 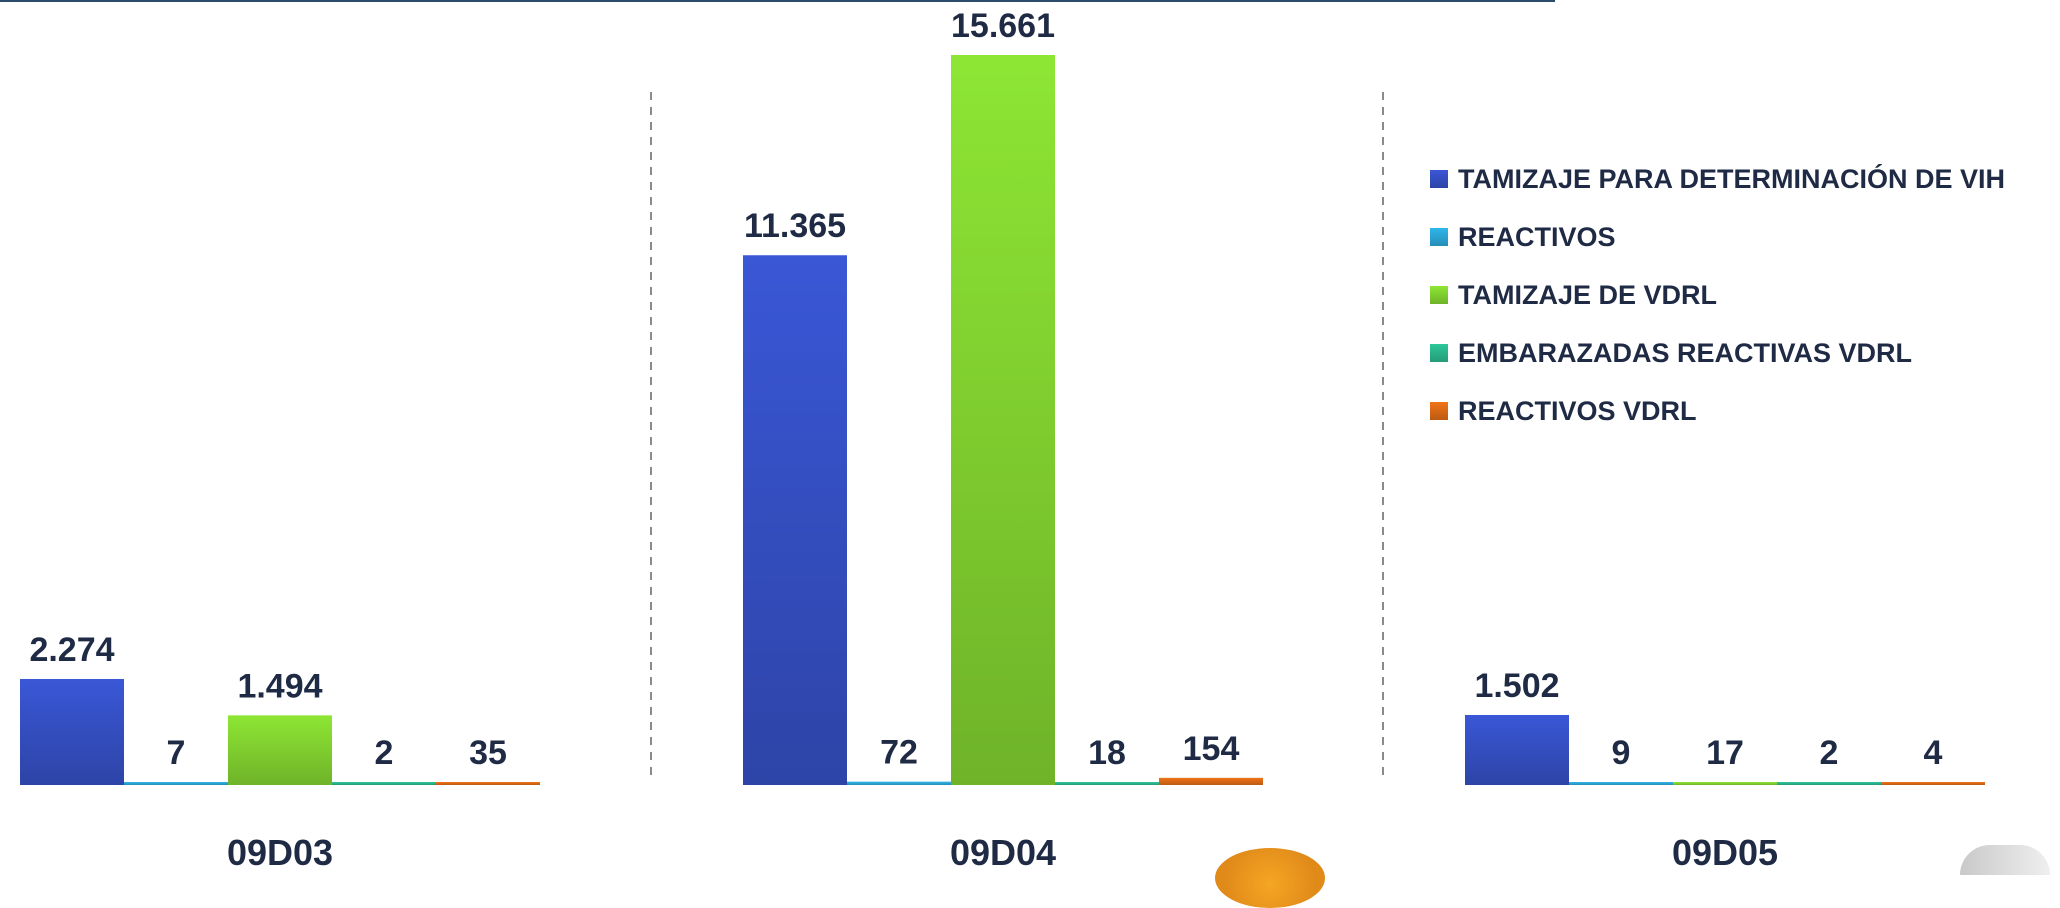 I want to click on value-label-09d03-series-5: 35, so click(x=488, y=753).